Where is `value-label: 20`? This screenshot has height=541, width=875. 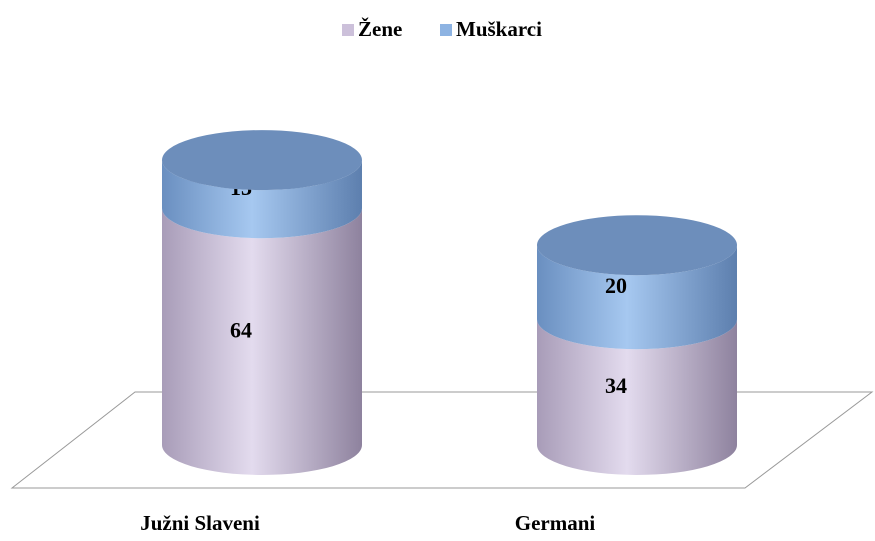
value-label: 20 is located at coordinates (616, 285).